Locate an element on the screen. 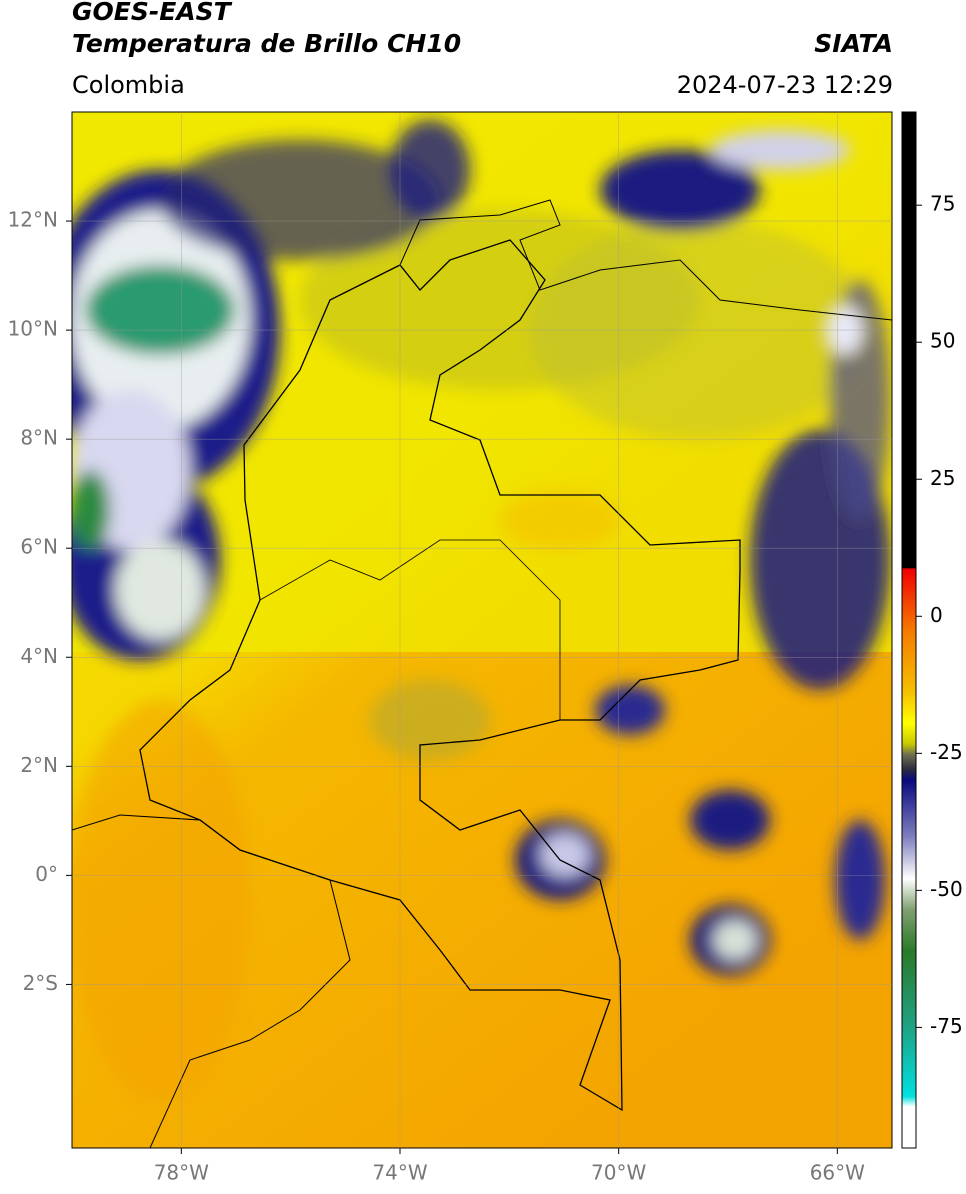 Image resolution: width=966 pixels, height=1194 pixels. colorbar is located at coordinates (909, 630).